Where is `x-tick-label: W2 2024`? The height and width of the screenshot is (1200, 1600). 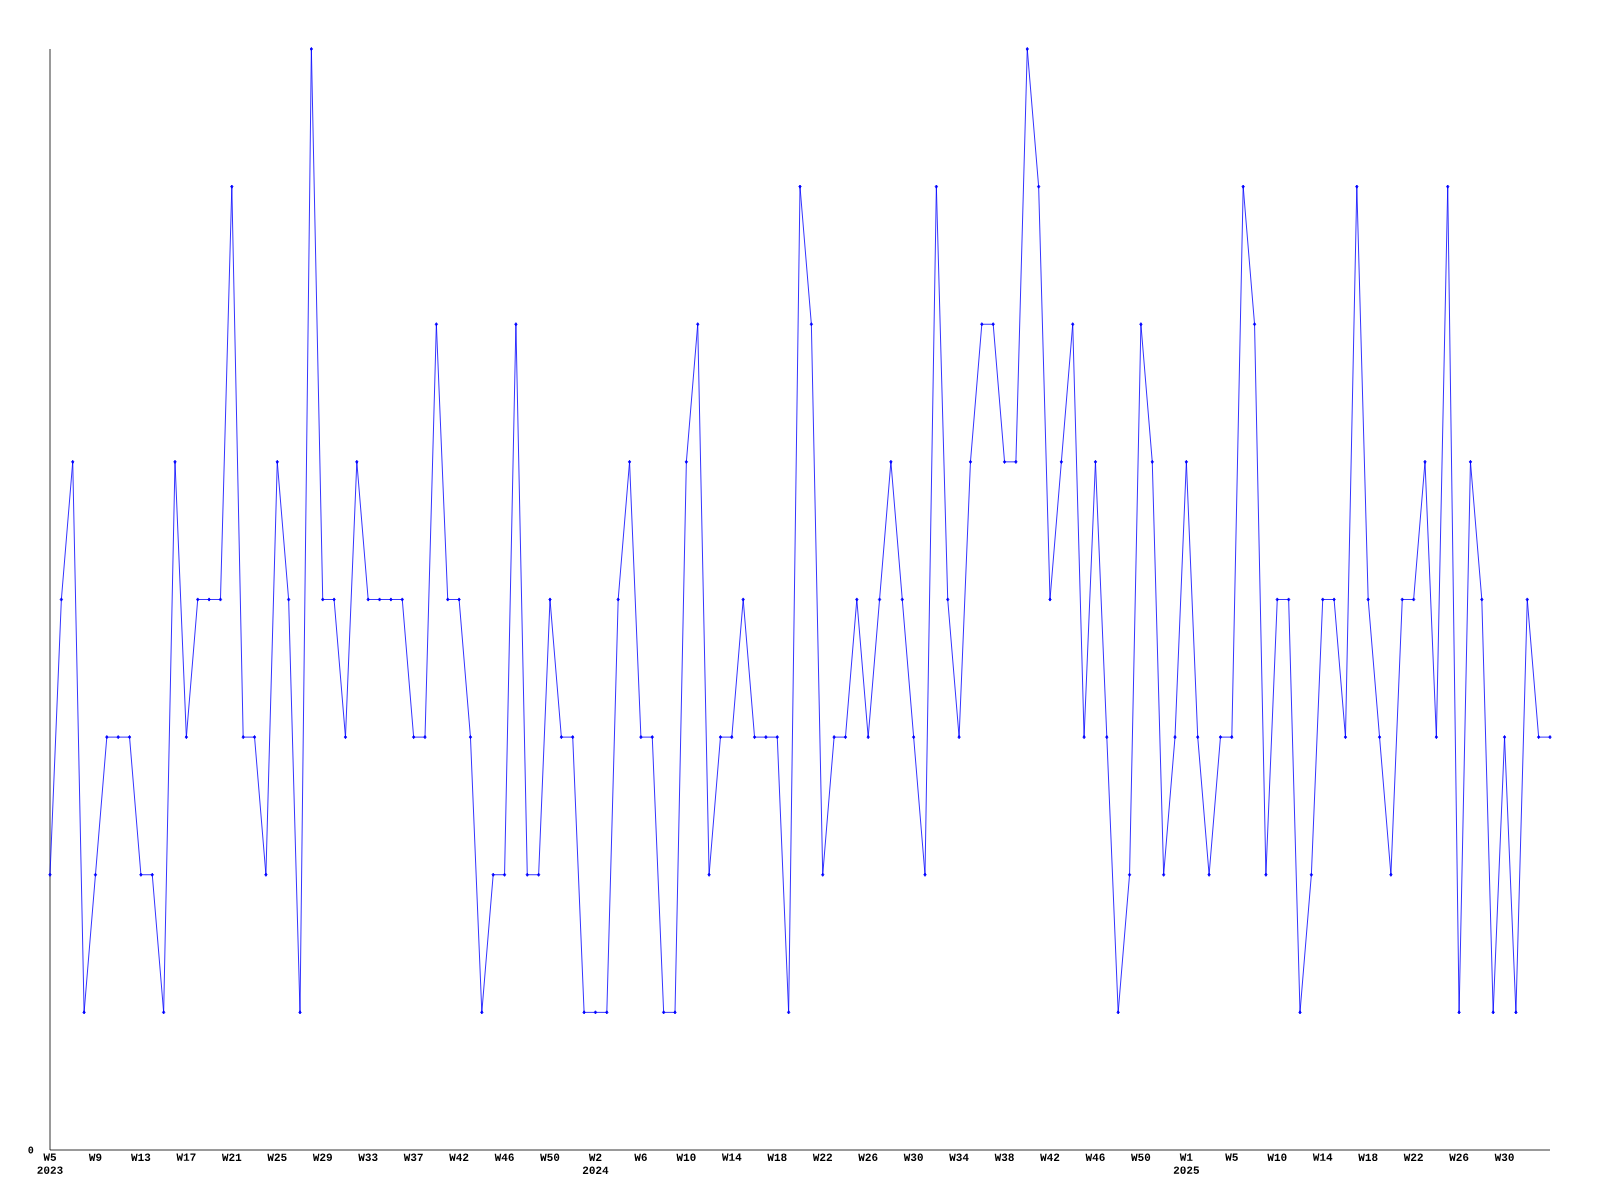
x-tick-label: W2 2024 is located at coordinates (595, 1163).